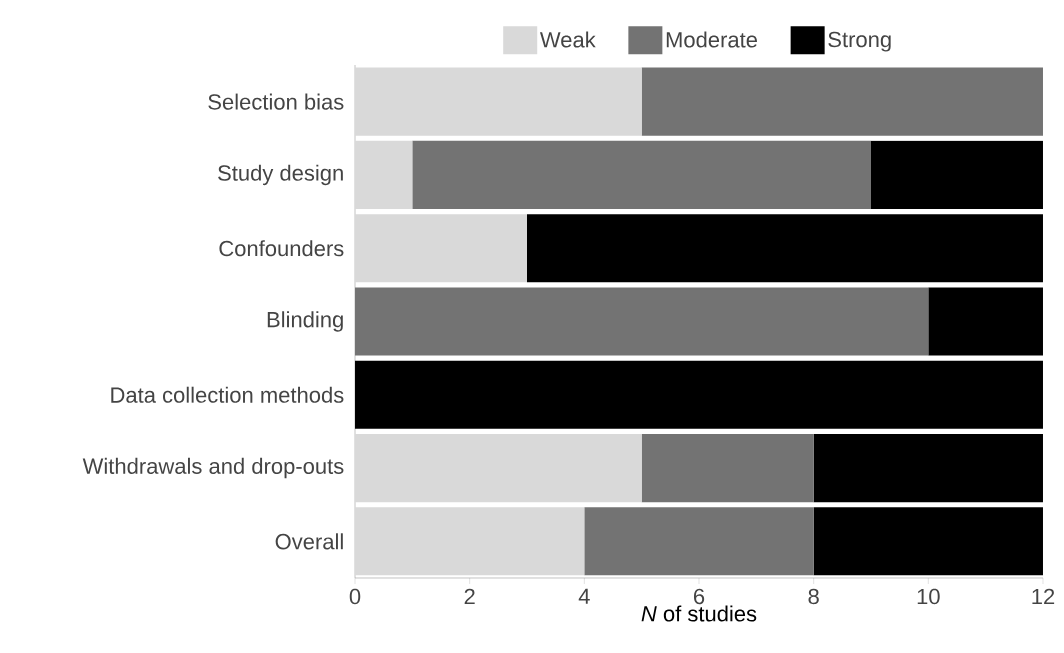  I want to click on y-tick-label: Blinding, so click(305, 321).